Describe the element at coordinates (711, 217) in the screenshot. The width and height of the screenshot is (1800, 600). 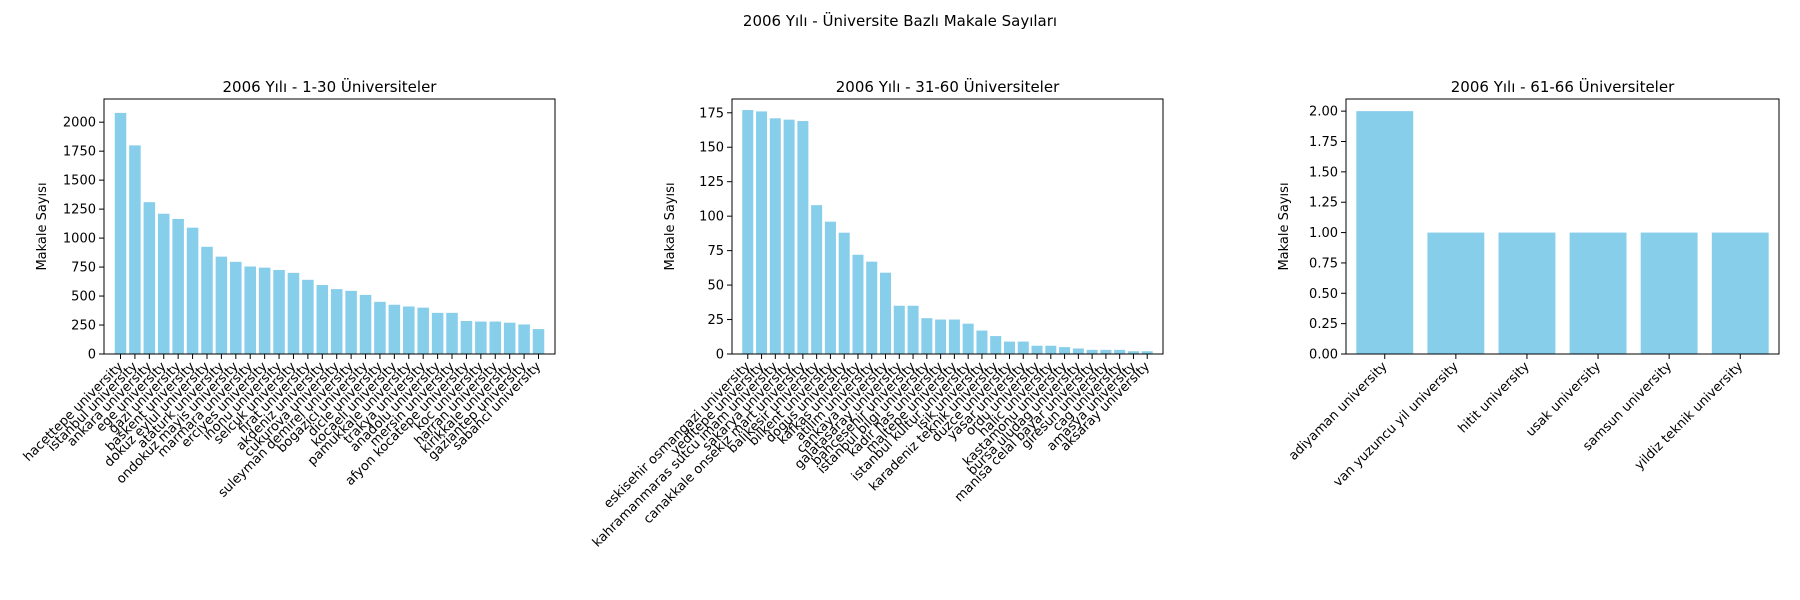
I see `y-tick-label: 100` at that location.